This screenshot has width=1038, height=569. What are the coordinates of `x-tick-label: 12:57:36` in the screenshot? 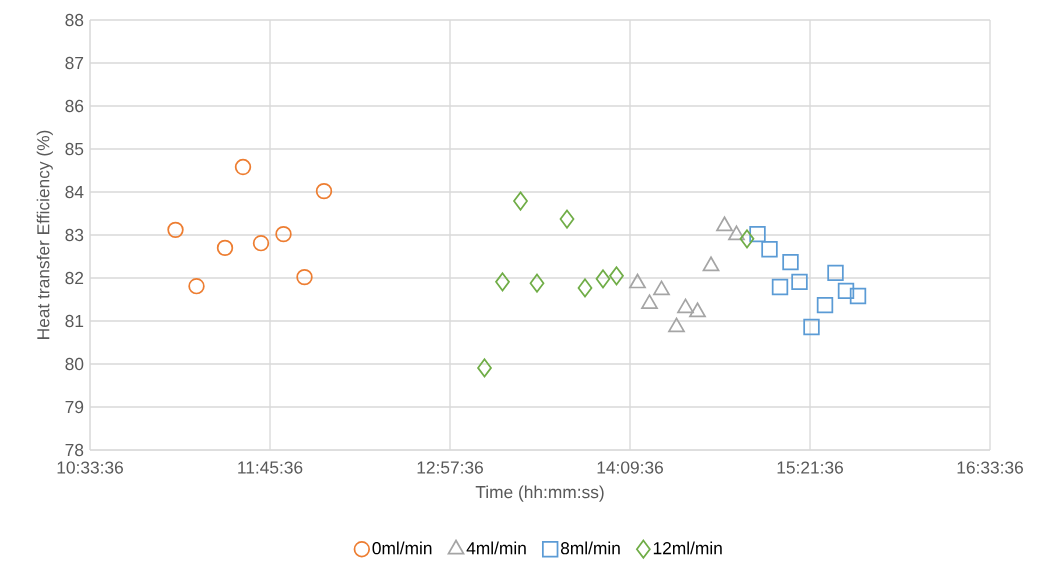 It's located at (450, 467).